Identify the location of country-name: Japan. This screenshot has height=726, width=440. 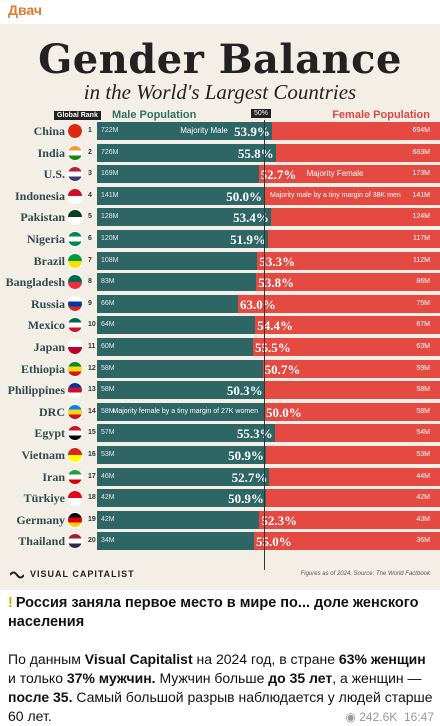
(49, 347).